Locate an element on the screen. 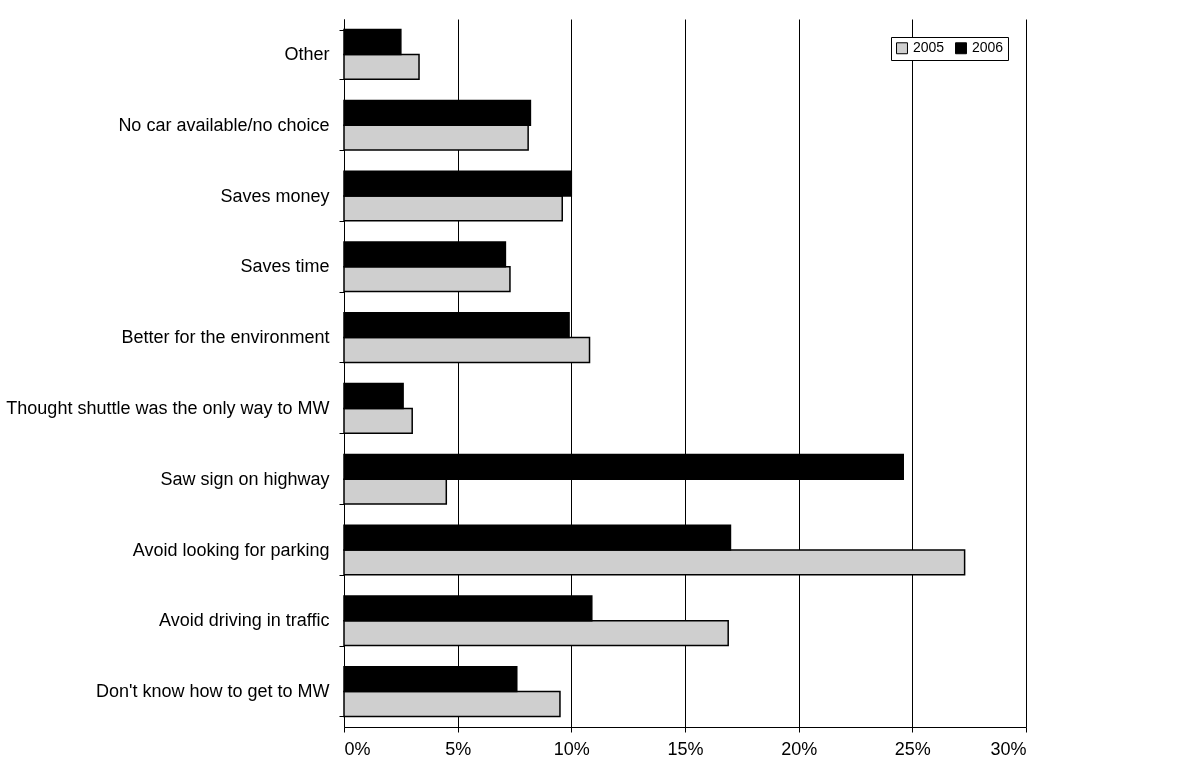 The width and height of the screenshot is (1189, 766). y-tick-label: Saves money is located at coordinates (275, 195).